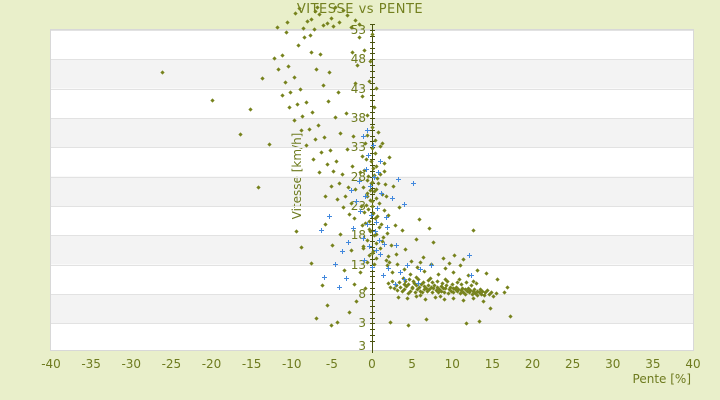  What do you see at coordinates (613, 364) in the screenshot?
I see `x-tick-label: 30` at bounding box center [613, 364].